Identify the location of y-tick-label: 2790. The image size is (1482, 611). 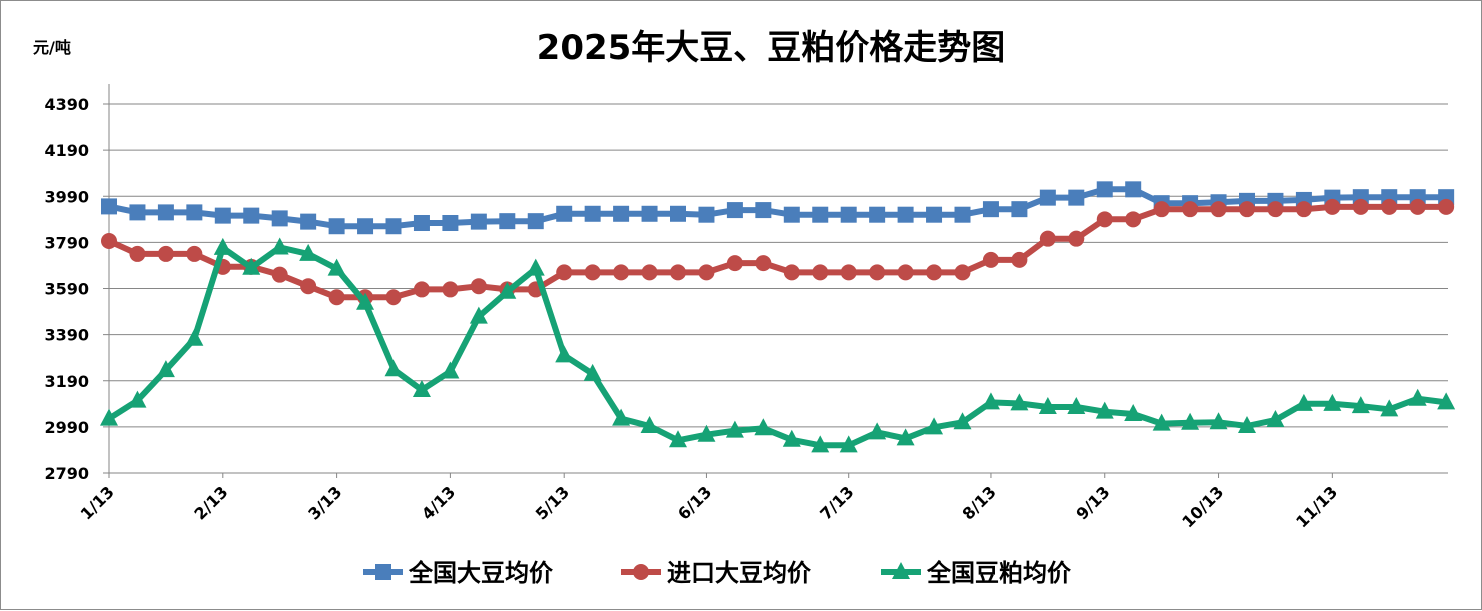
(66, 473).